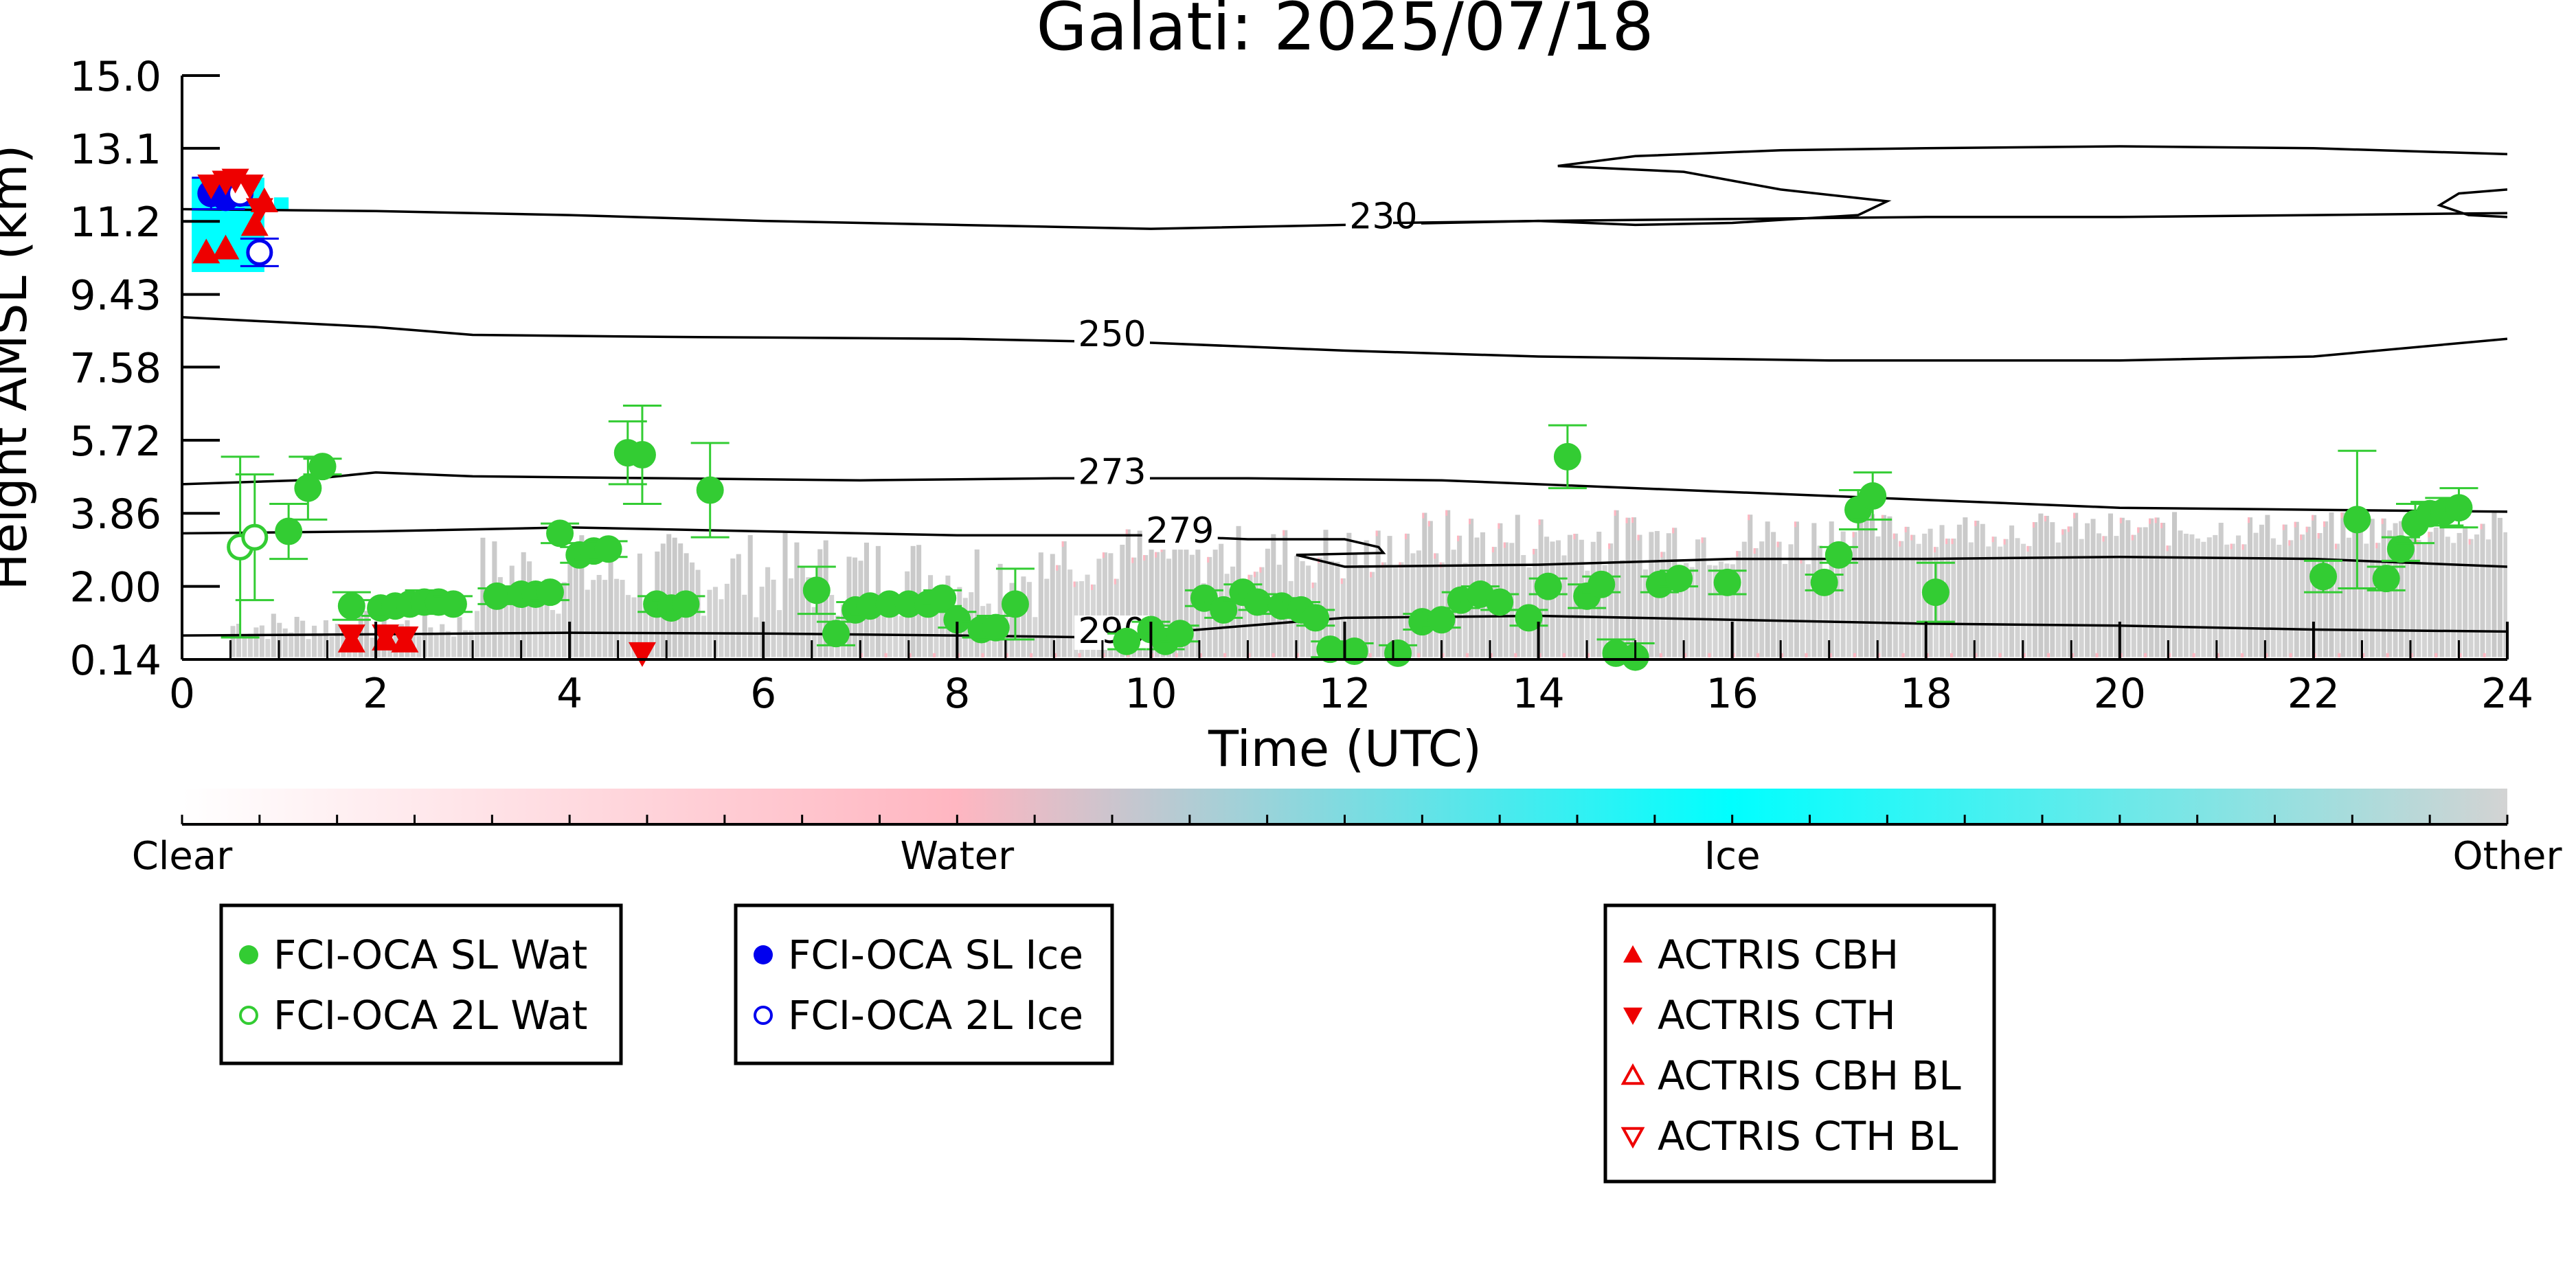  I want to click on contour-line, so click(2032, 156).